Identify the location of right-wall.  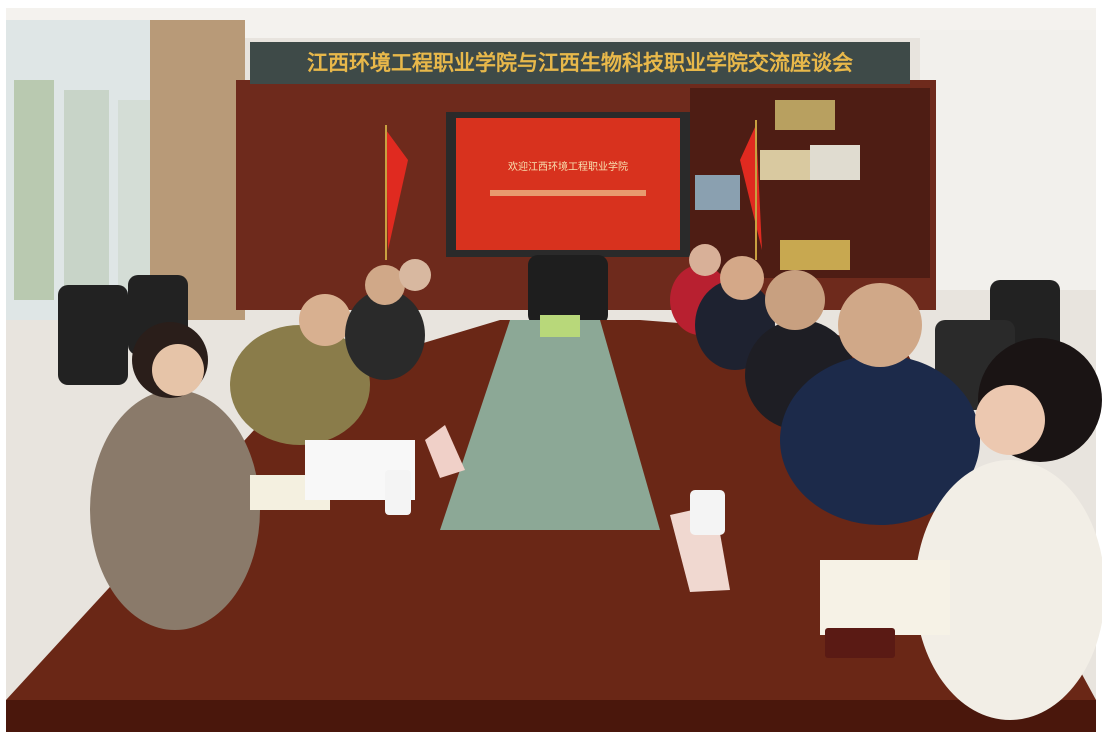
(1008, 160).